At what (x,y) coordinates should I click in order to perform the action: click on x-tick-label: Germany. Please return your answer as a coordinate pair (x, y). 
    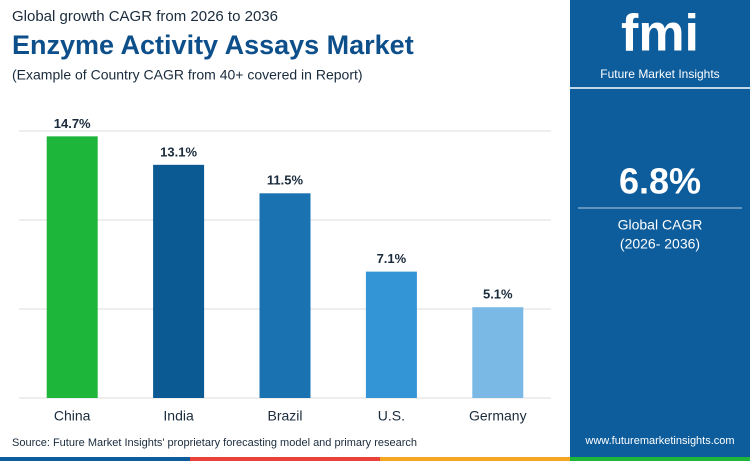
    Looking at the image, I should click on (498, 416).